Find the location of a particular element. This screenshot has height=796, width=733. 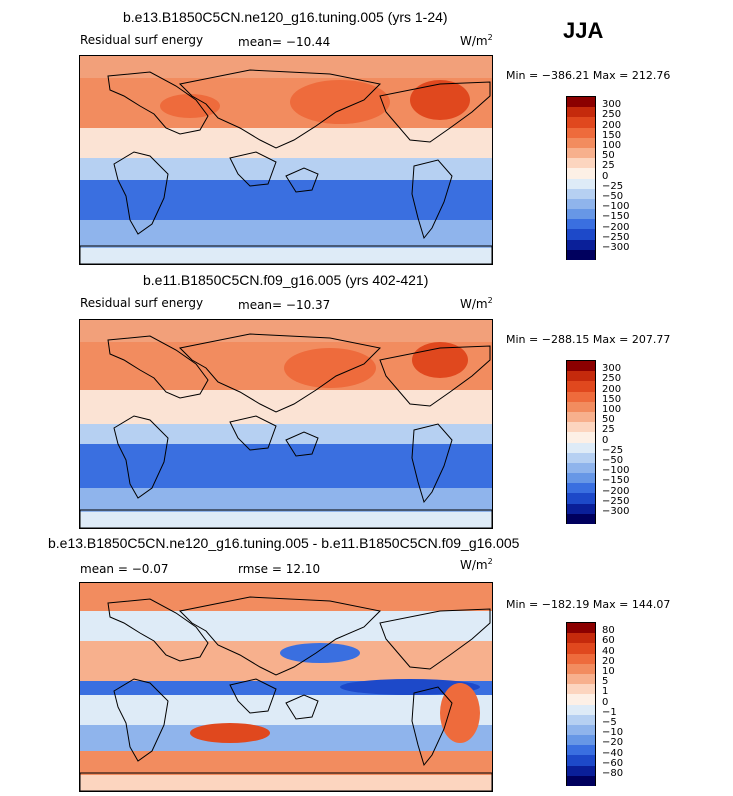

colorbar-tick-label: −250 is located at coordinates (616, 501).